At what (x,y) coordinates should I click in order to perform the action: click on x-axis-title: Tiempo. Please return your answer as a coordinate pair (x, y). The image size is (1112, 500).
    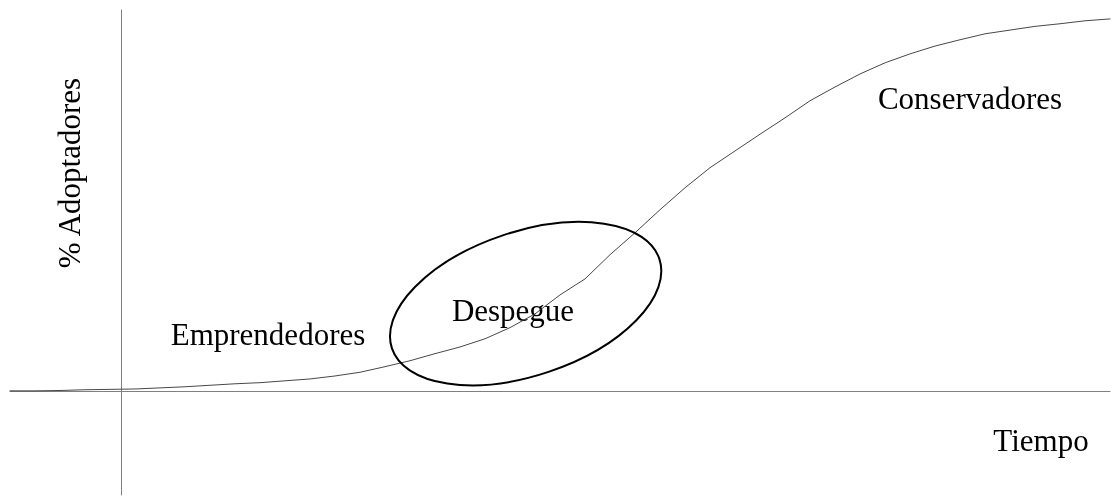
    Looking at the image, I should click on (1041, 440).